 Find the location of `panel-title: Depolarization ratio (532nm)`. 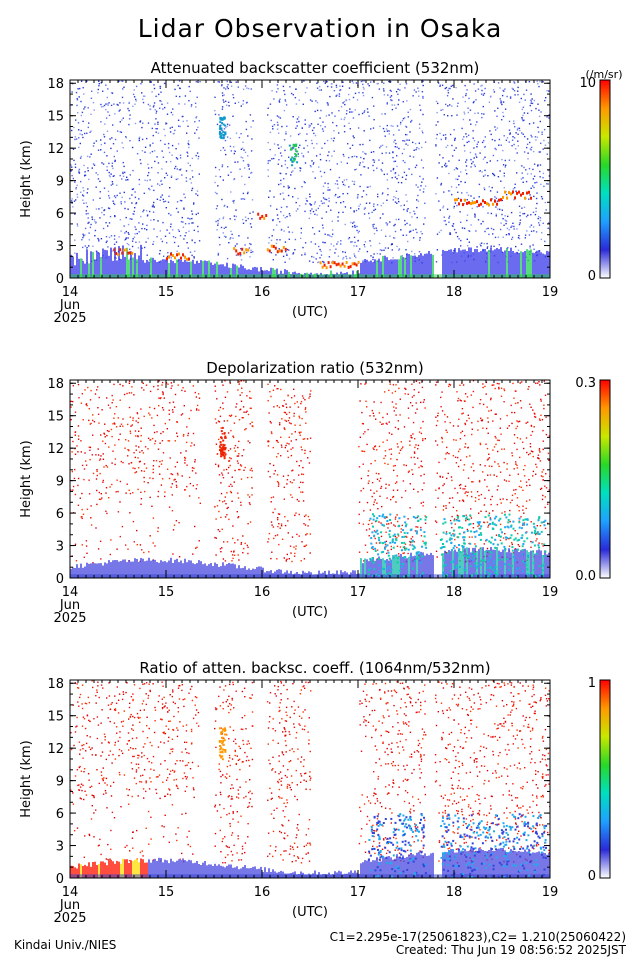

panel-title: Depolarization ratio (532nm) is located at coordinates (315, 368).